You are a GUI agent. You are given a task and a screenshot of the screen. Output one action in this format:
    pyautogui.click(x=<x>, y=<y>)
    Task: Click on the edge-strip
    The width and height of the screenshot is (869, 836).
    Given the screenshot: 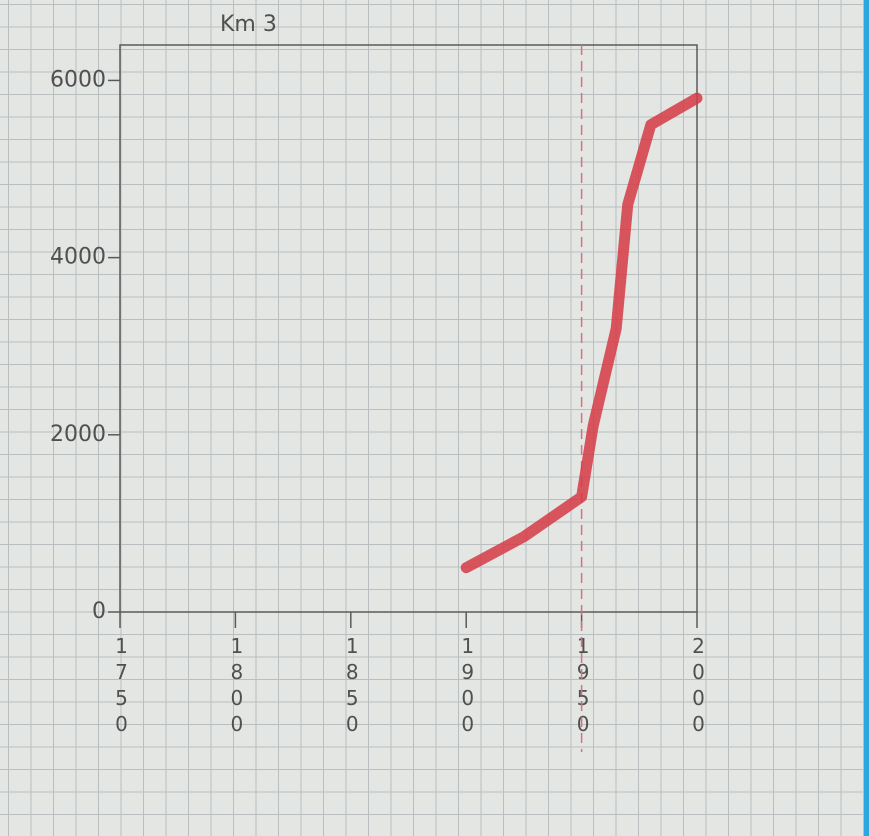 What is the action you would take?
    pyautogui.click(x=866, y=418)
    